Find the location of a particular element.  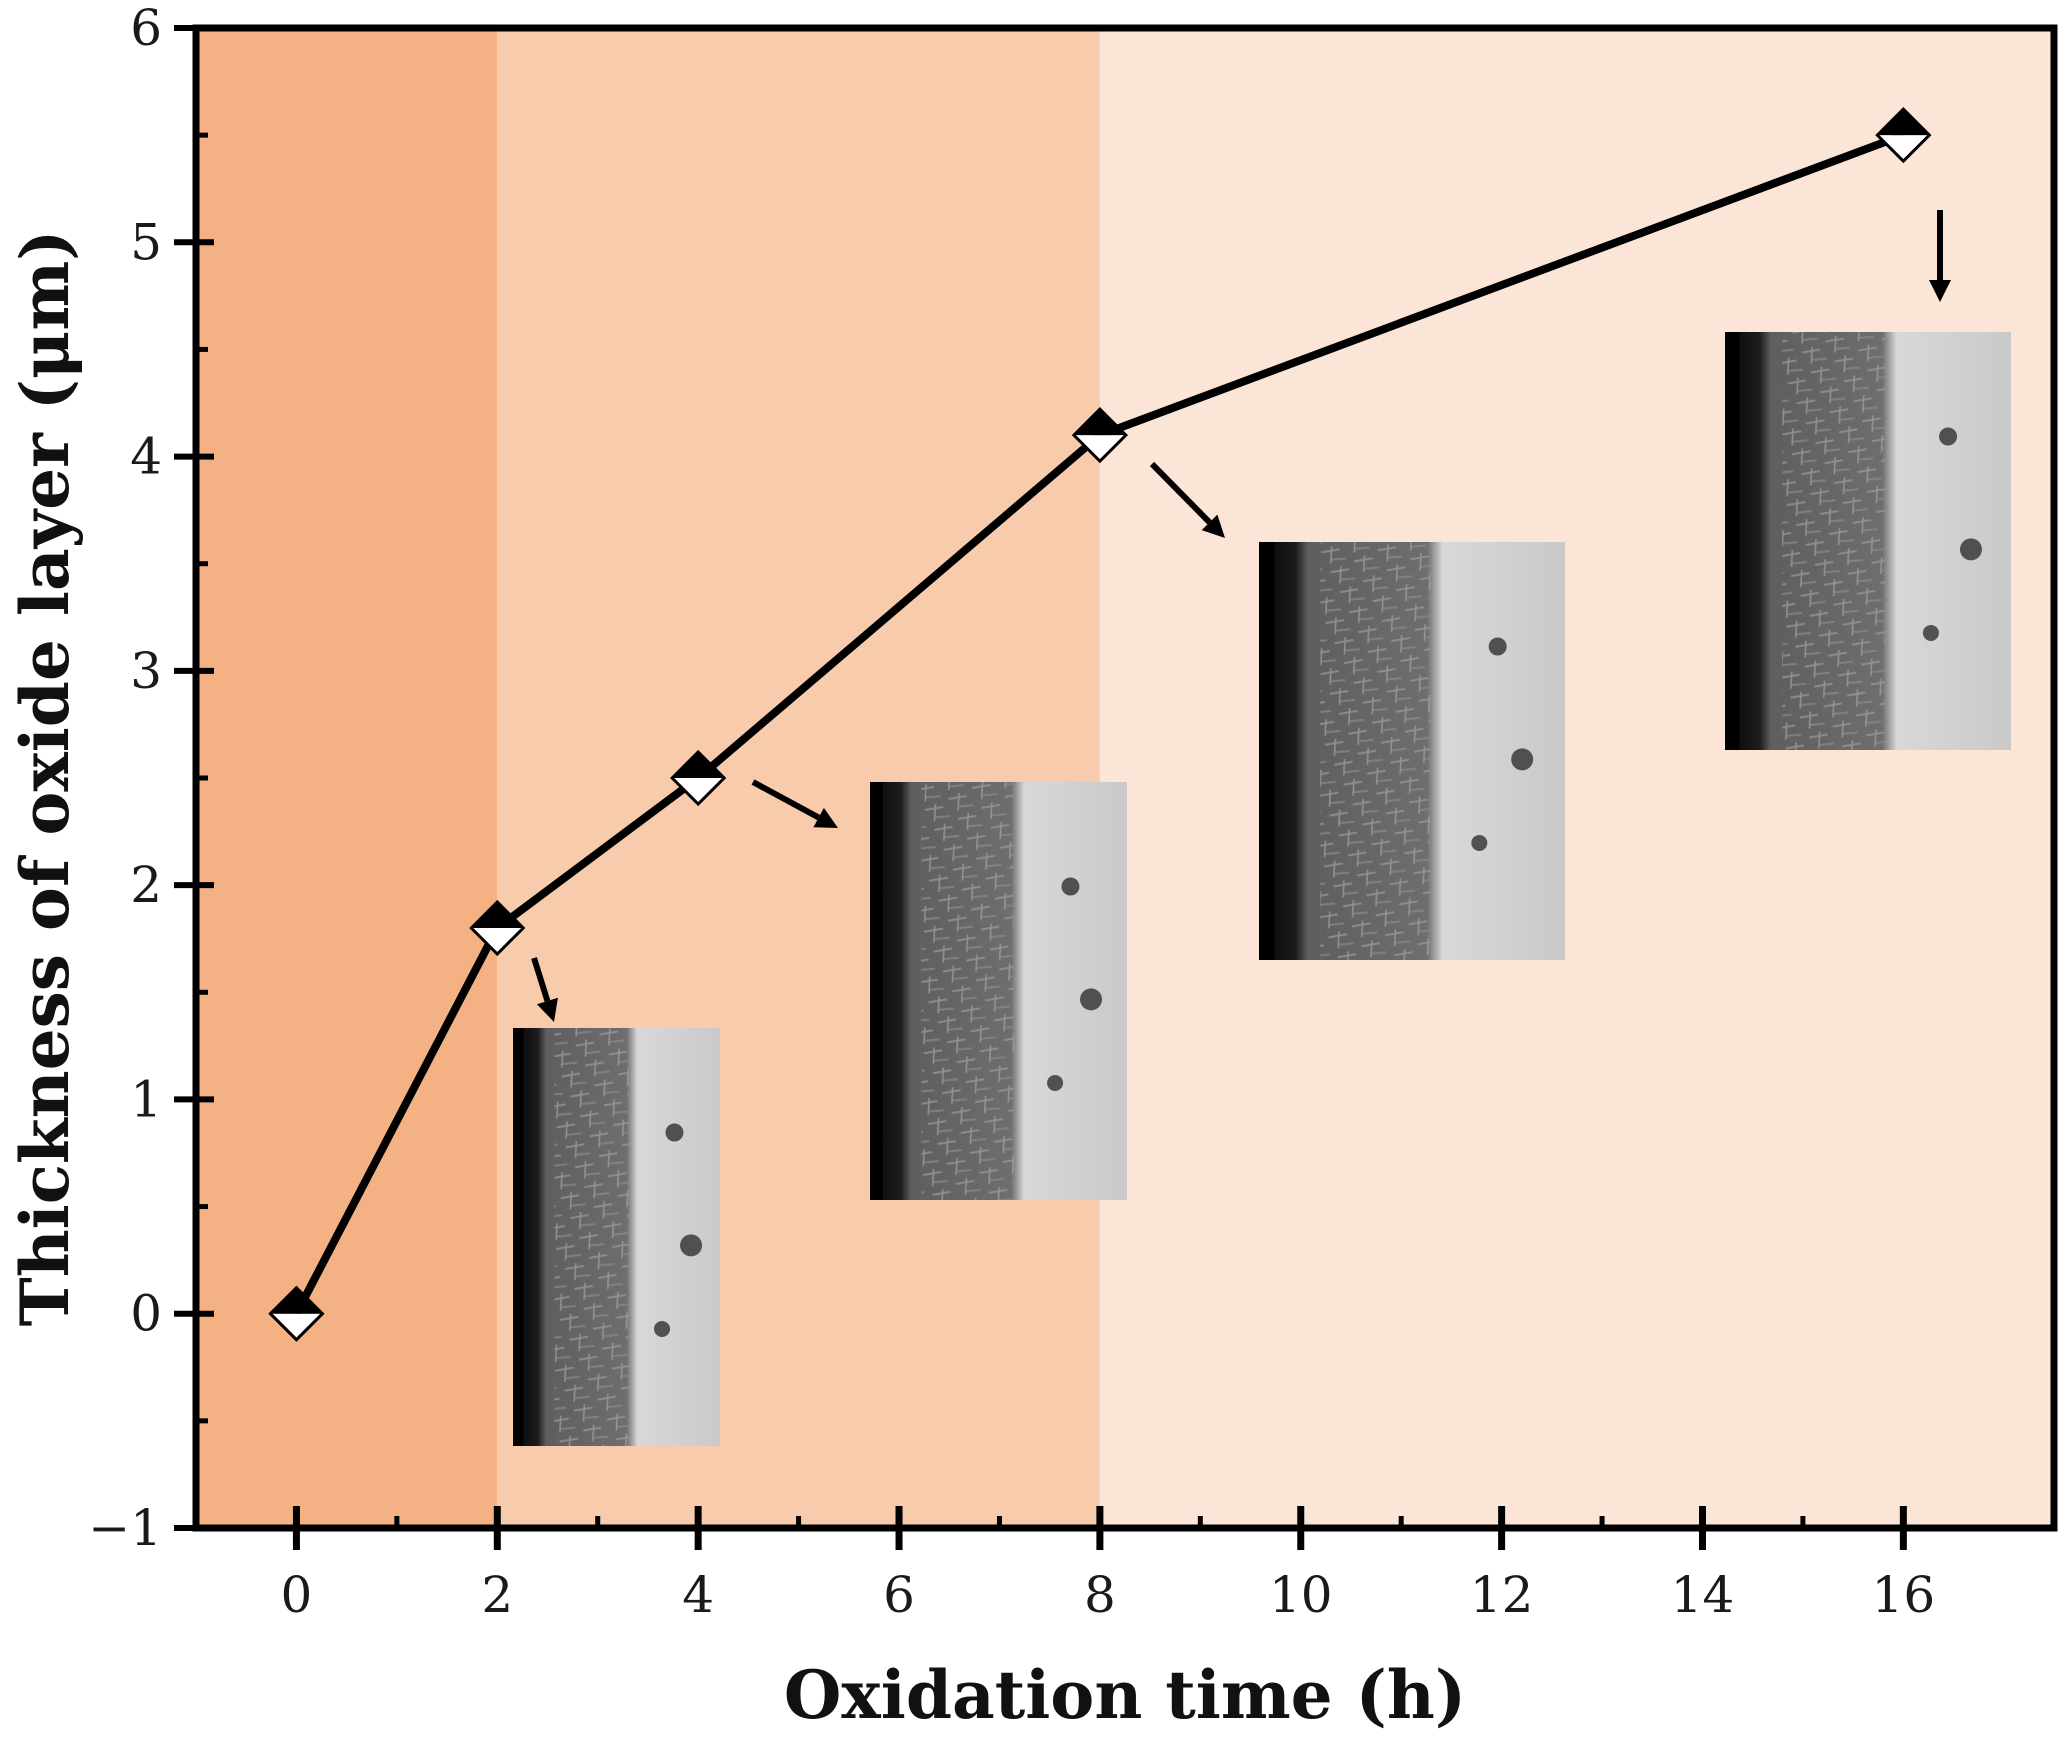

sem-inset-8h is located at coordinates (1412, 751).